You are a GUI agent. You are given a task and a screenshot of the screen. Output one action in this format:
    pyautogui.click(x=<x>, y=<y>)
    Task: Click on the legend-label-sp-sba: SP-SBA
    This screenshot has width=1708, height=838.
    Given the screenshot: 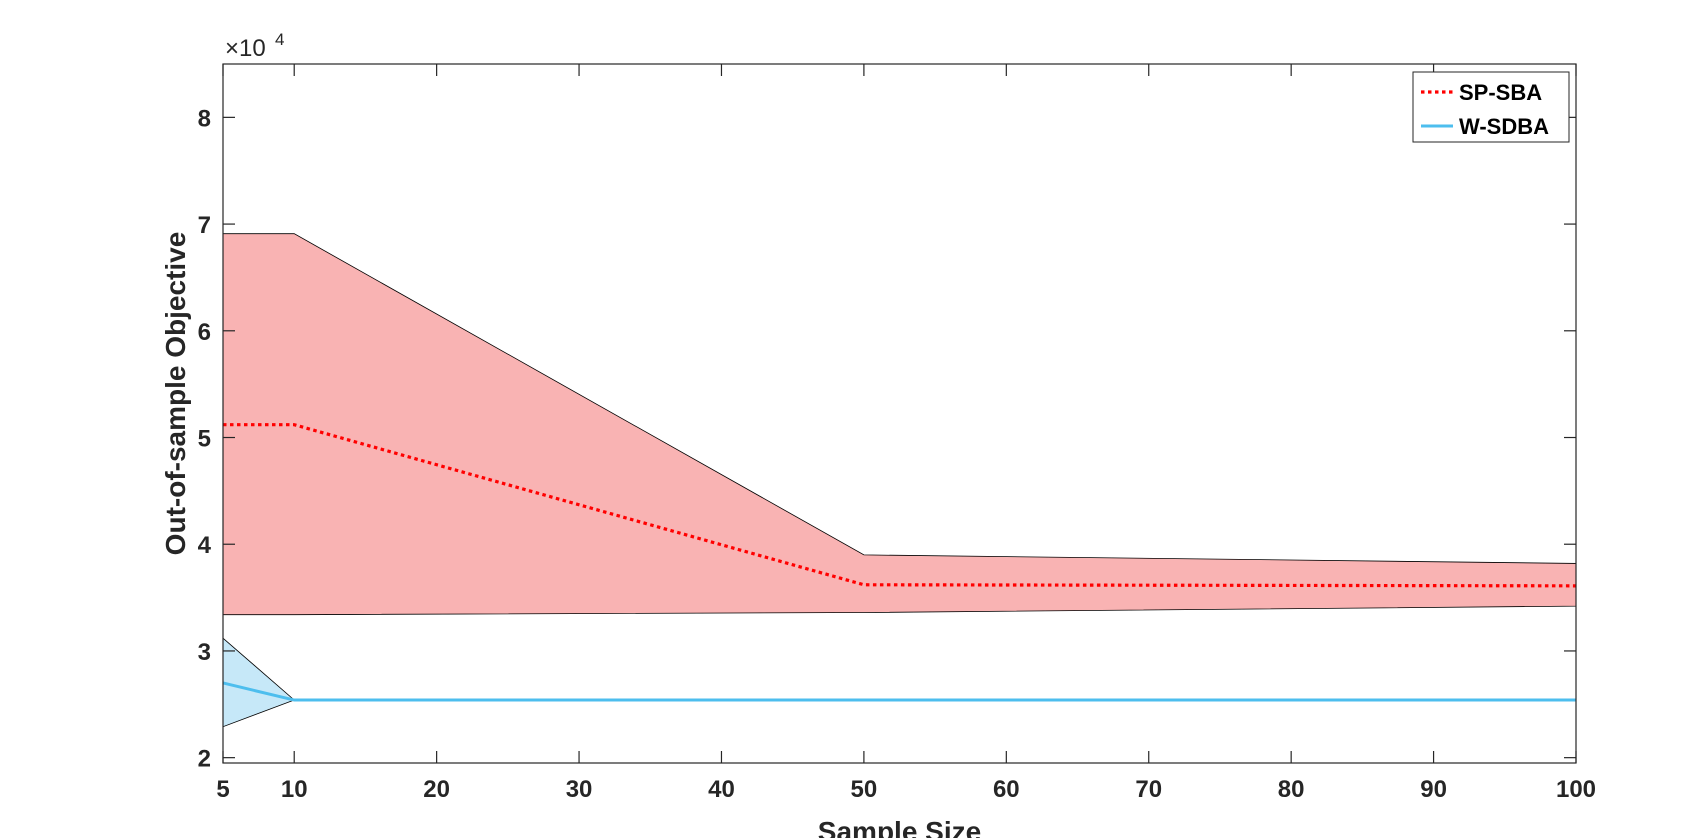 What is the action you would take?
    pyautogui.click(x=1500, y=92)
    